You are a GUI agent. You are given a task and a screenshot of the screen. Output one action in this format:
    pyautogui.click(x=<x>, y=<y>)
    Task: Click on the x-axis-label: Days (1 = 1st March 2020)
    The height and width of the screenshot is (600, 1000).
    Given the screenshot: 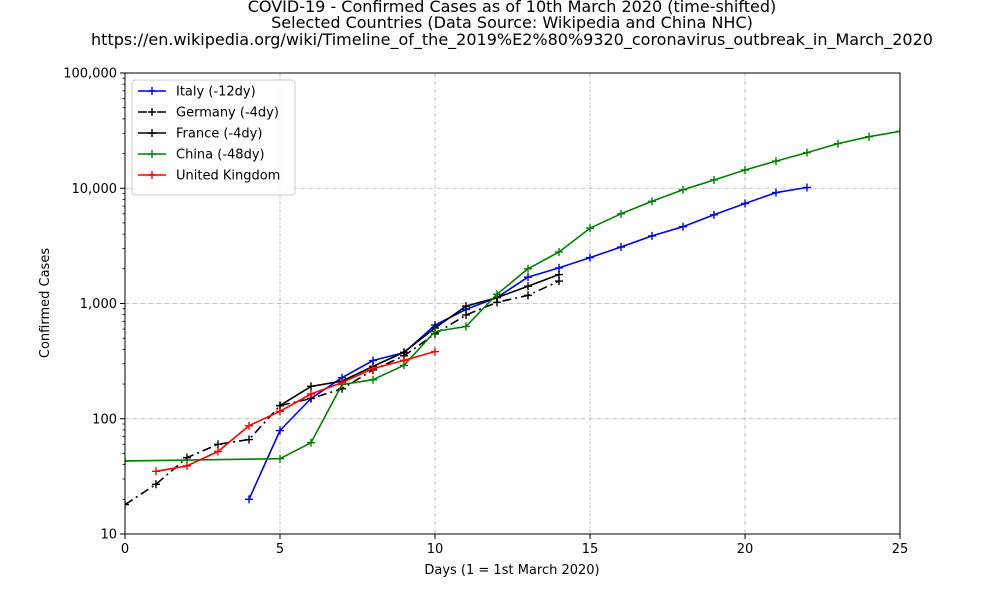 What is the action you would take?
    pyautogui.click(x=511, y=570)
    